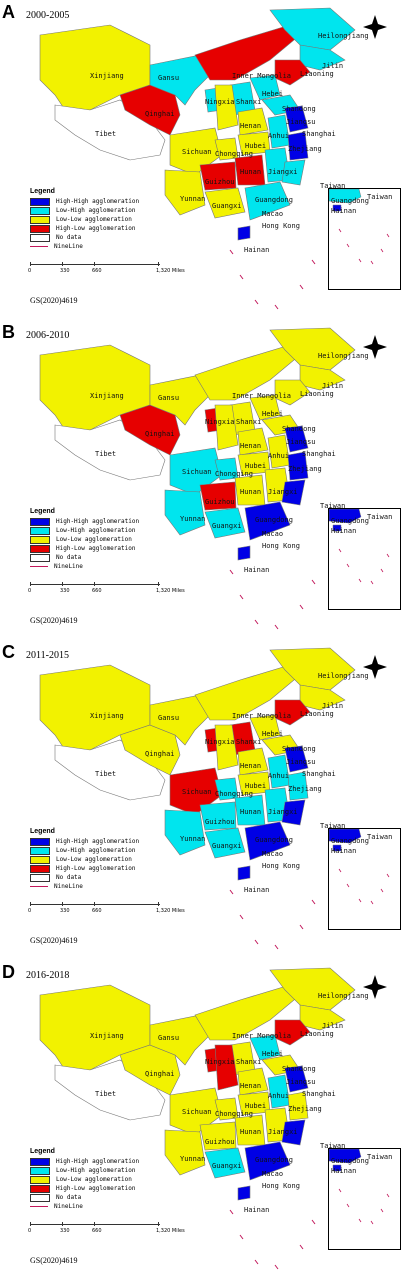 This screenshot has width=401, height=1281. What do you see at coordinates (220, 502) in the screenshot?
I see `province-label-guizhou: Guizhou` at bounding box center [220, 502].